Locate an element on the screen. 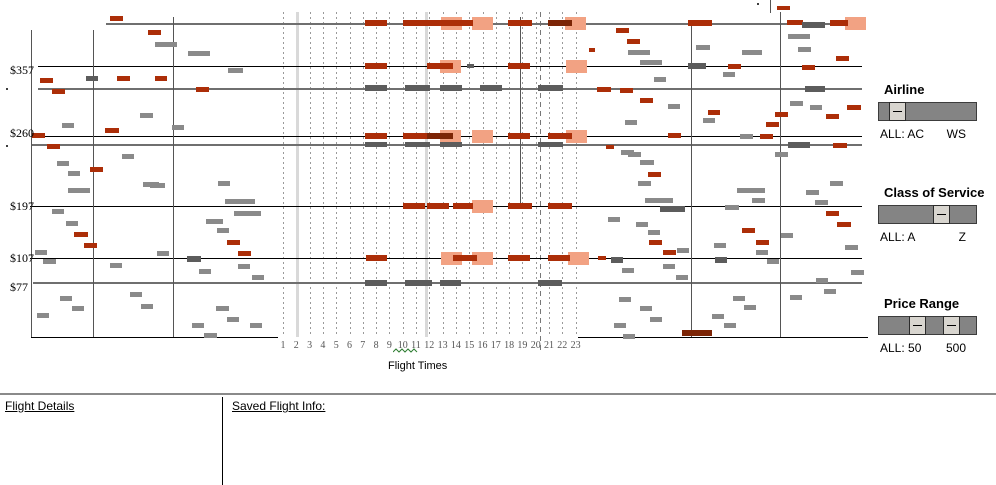  filter-airline-slider-track is located at coordinates (927, 111).